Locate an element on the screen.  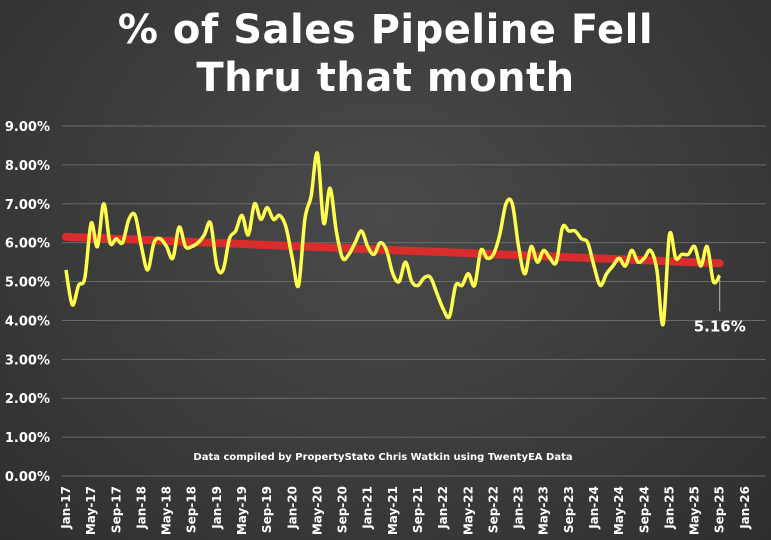
x-tick-label: May-18 is located at coordinates (167, 510).